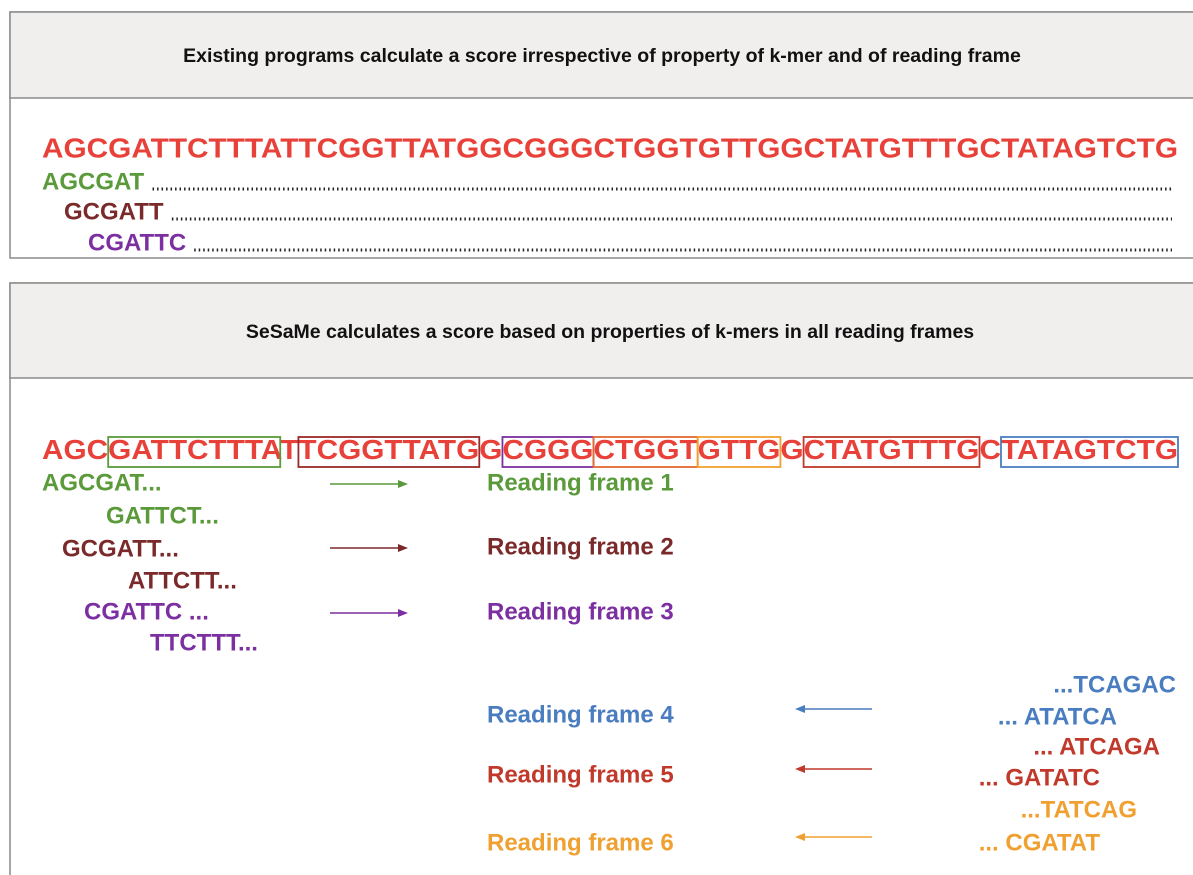  Describe the element at coordinates (580, 611) in the screenshot. I see `reading-frame-label: Reading frame 3` at that location.